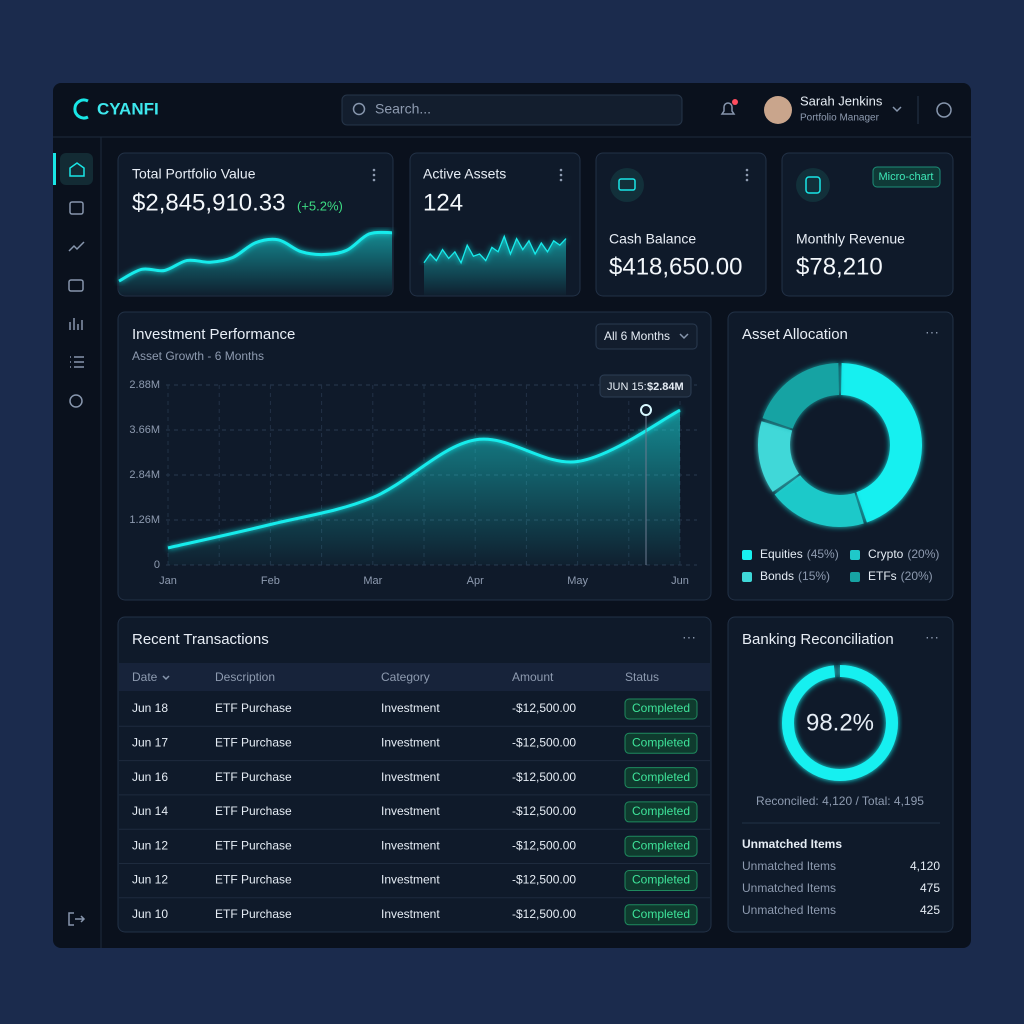 The height and width of the screenshot is (1024, 1024). I want to click on filter-dropdown, so click(646, 336).